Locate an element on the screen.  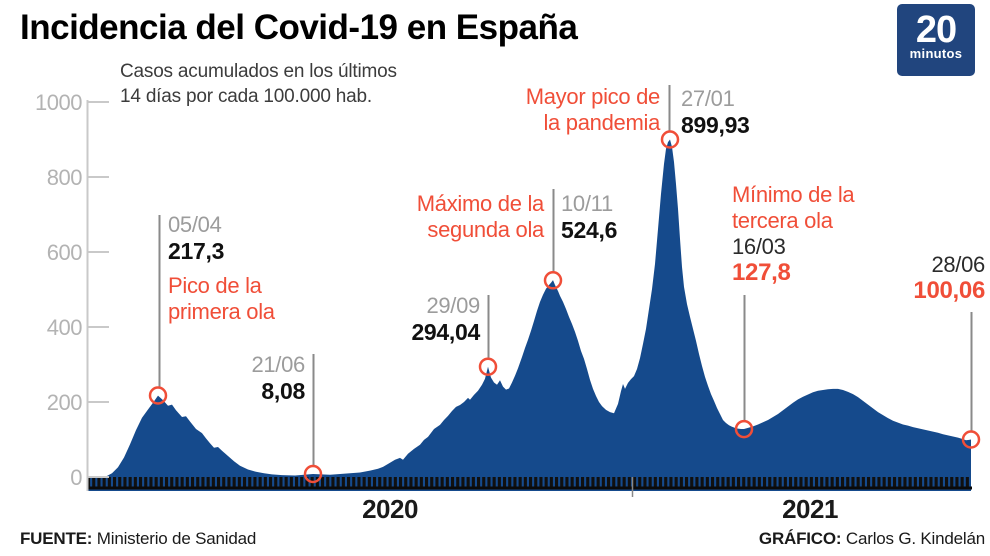
graphic-credit: GRÁFICO: Carlos G. Kindelán is located at coordinates (872, 539).